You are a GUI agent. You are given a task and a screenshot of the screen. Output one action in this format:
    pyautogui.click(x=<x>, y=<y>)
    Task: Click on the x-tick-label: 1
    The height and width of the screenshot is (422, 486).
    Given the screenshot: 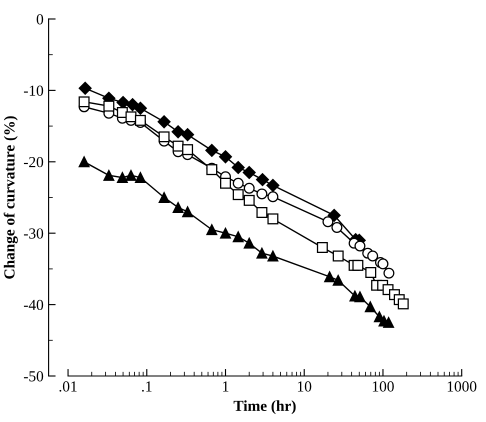 What is the action you would take?
    pyautogui.click(x=225, y=386)
    